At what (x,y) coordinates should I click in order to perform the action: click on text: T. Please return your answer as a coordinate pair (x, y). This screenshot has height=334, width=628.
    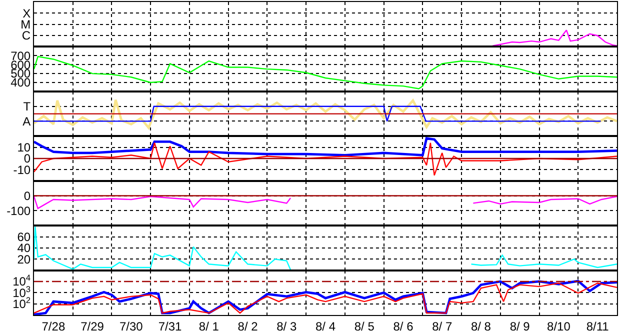
    Looking at the image, I should click on (27, 107).